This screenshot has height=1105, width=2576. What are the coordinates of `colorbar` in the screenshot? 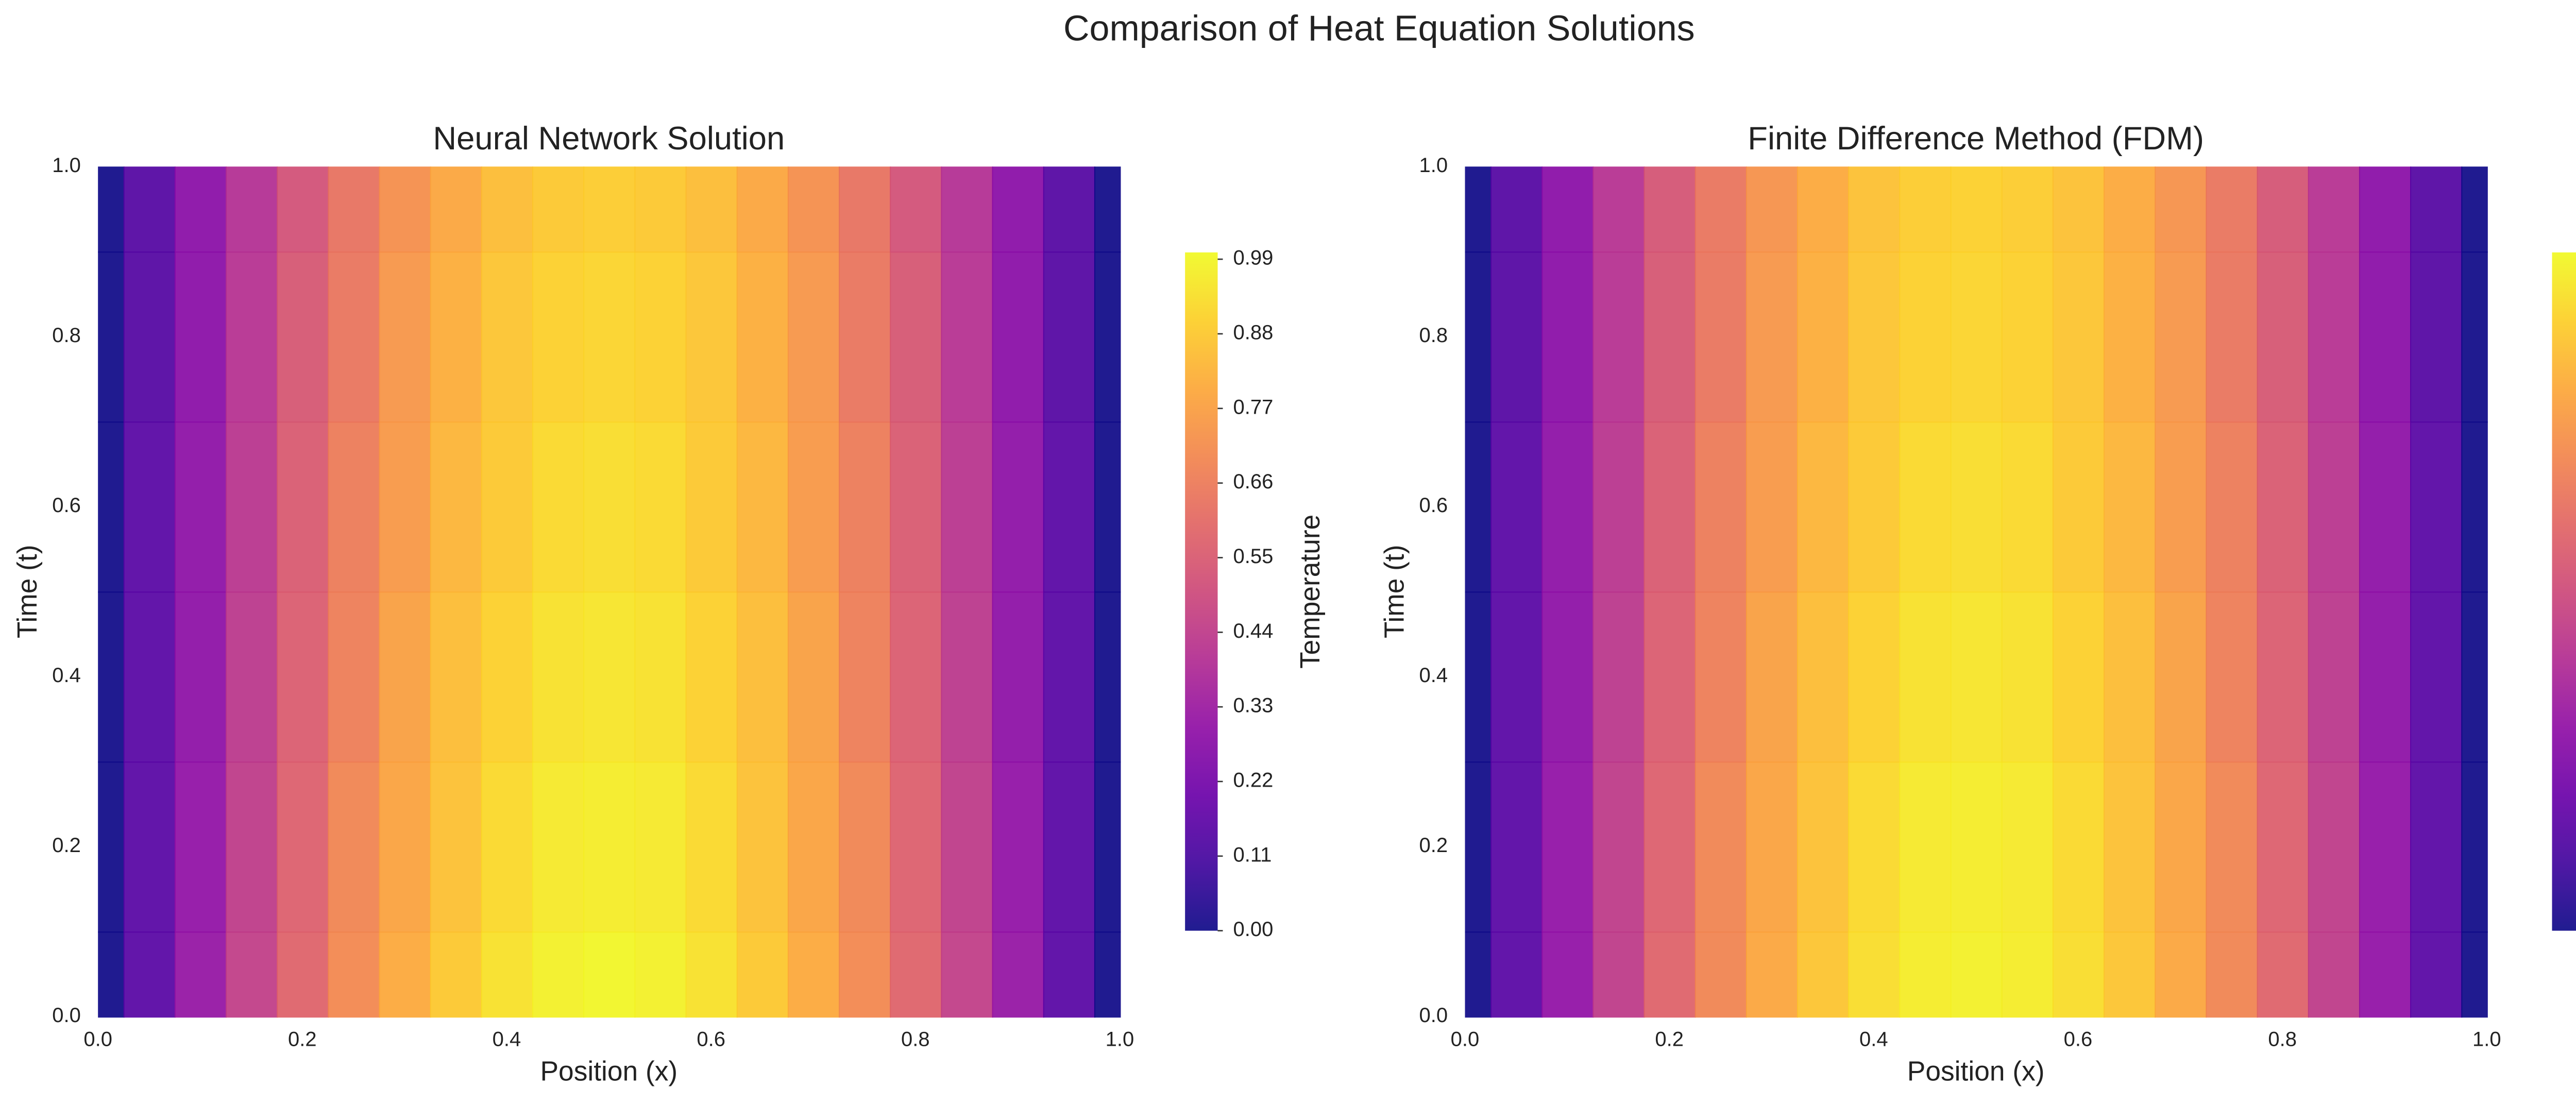 It's located at (1201, 591).